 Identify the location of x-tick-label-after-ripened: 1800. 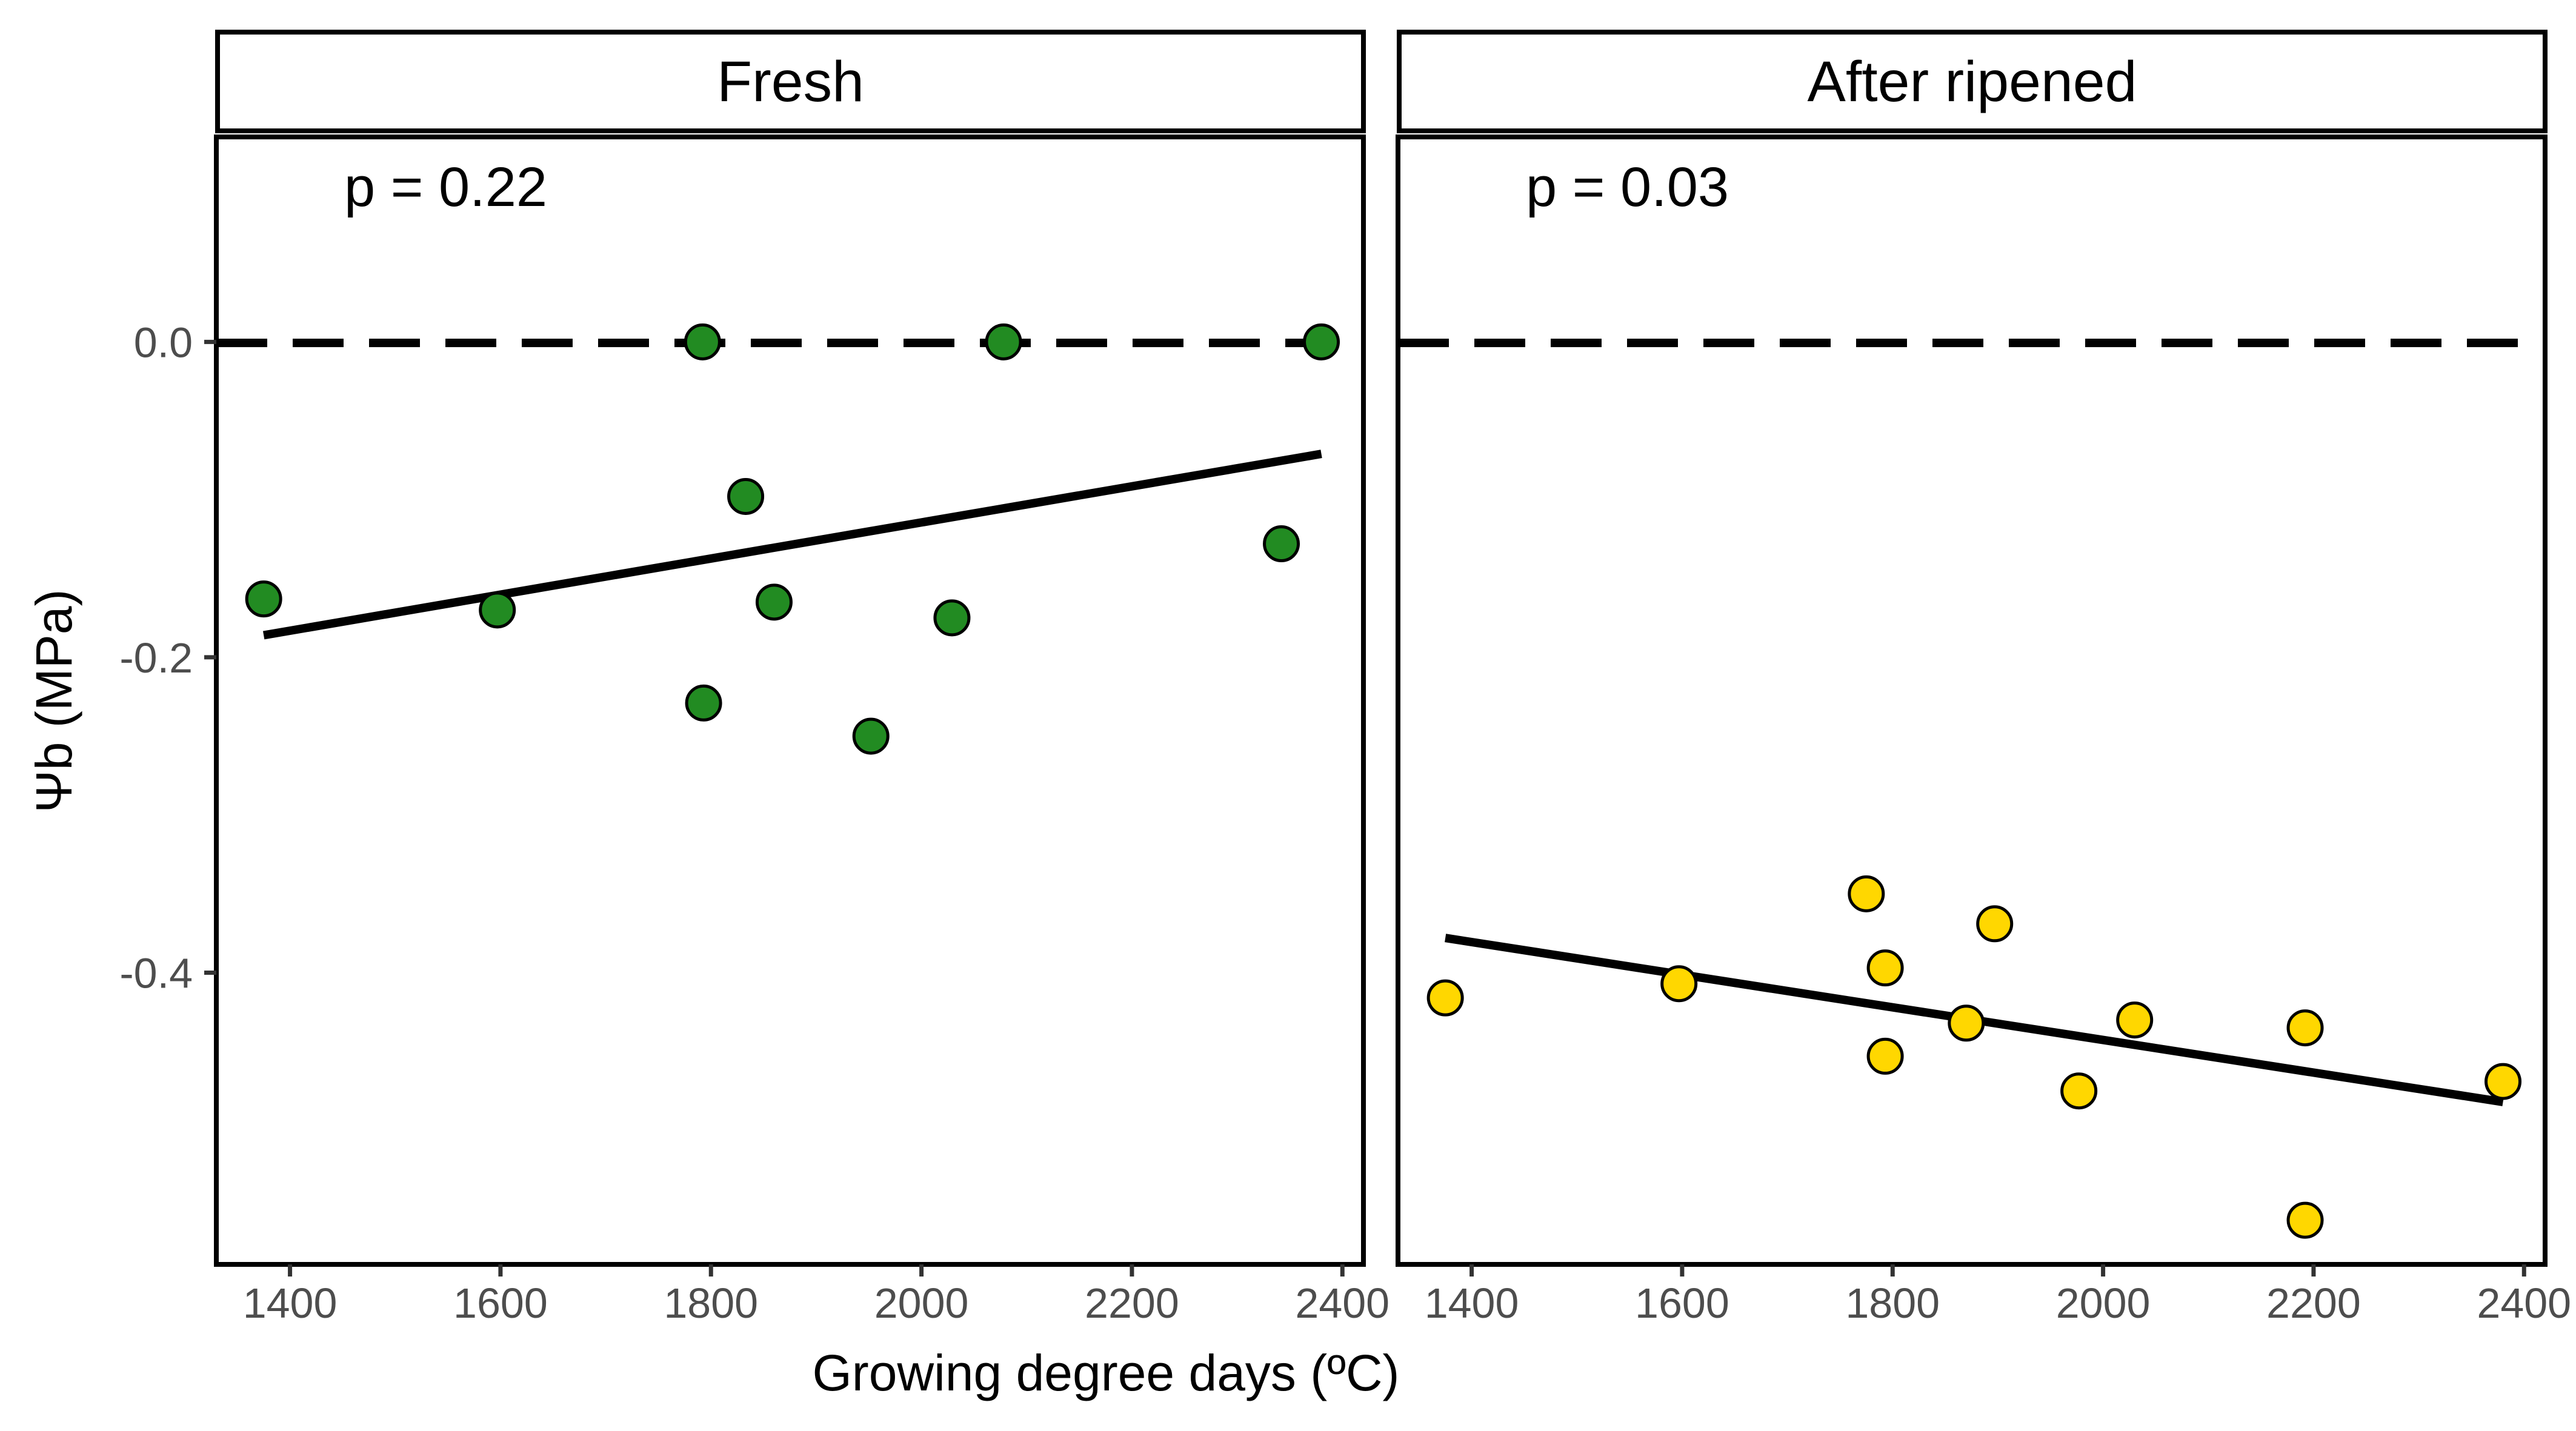
(1892, 1303).